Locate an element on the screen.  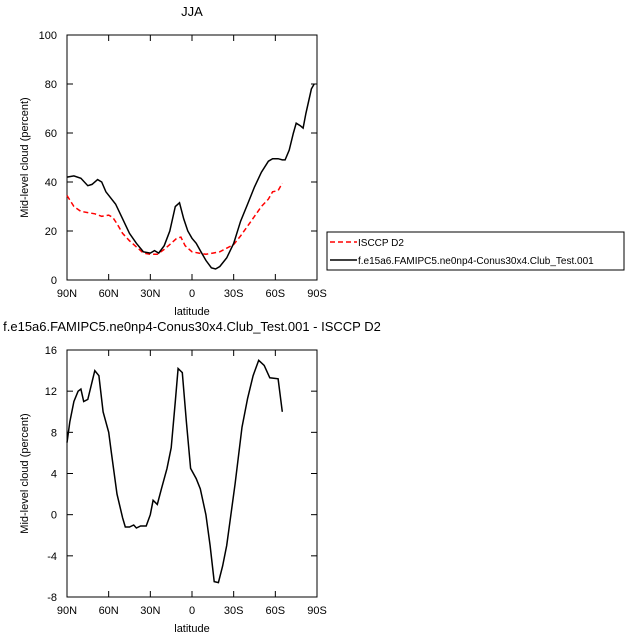
chart-title: JJA is located at coordinates (192, 11).